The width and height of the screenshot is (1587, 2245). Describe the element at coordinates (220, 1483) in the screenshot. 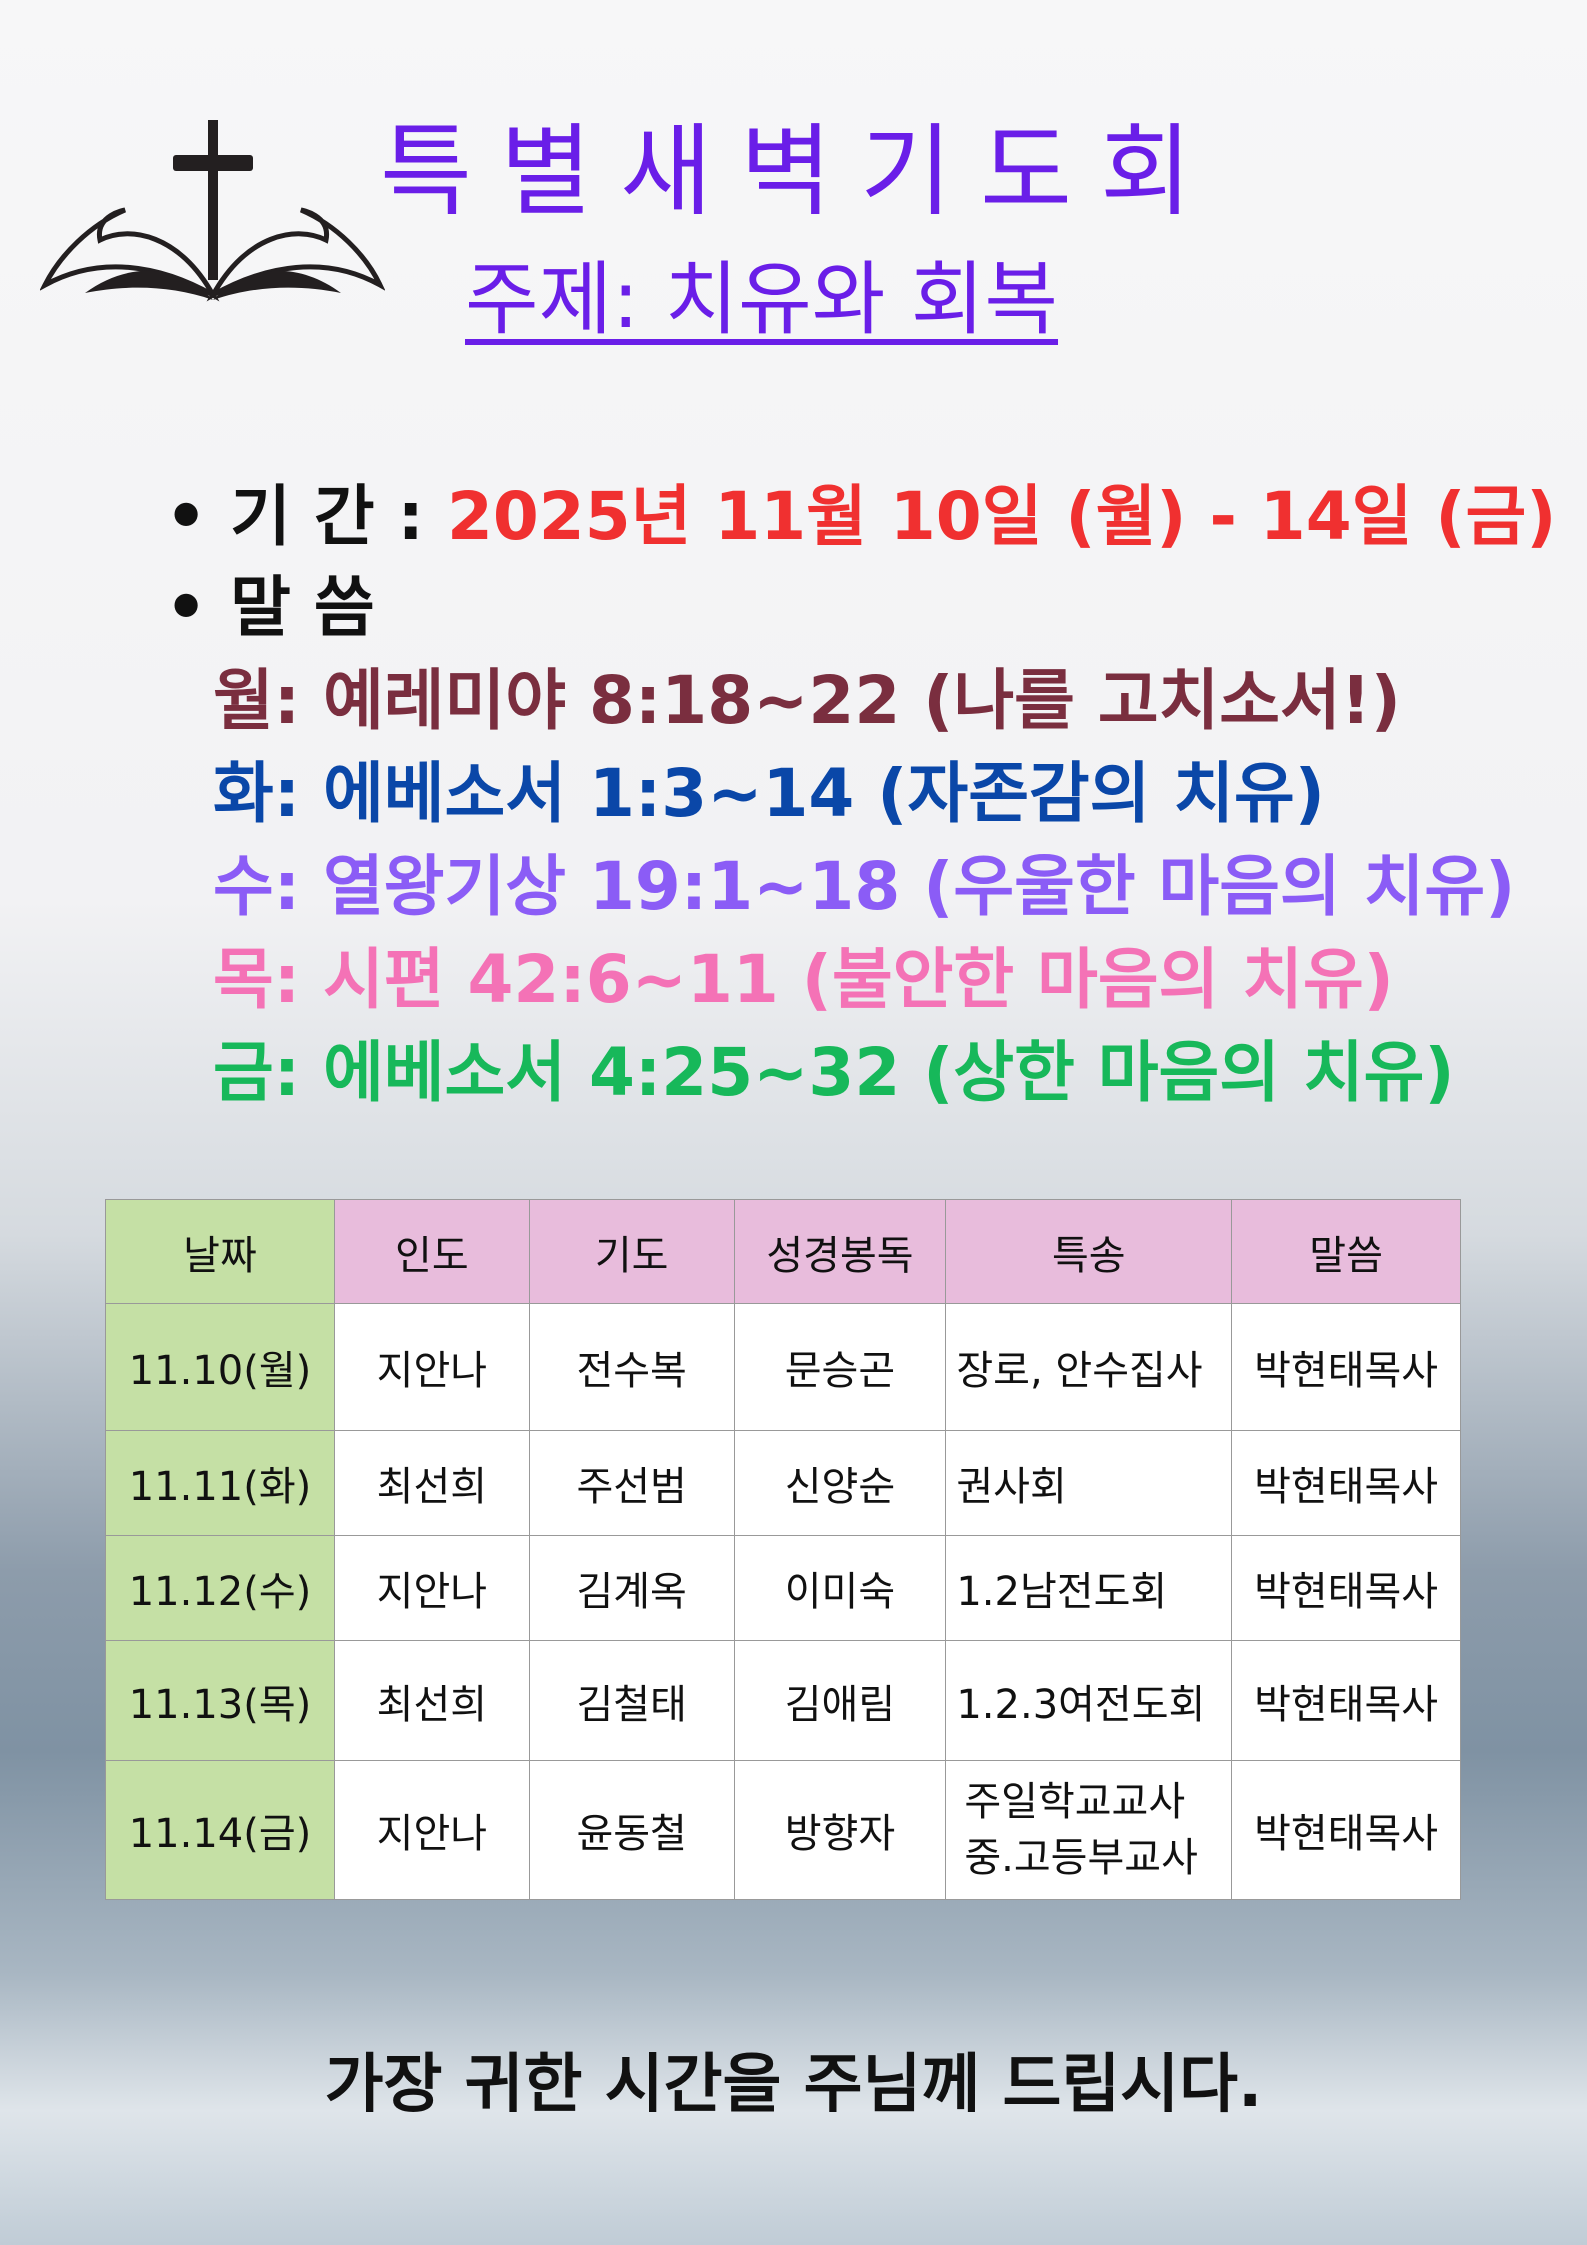

I see `cell-date: 11.11(화)` at that location.